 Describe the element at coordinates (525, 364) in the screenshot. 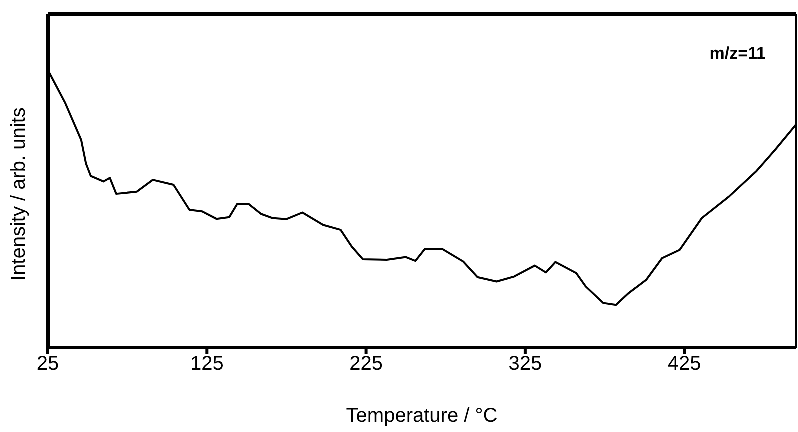

I see `x-tick-label: 325` at that location.